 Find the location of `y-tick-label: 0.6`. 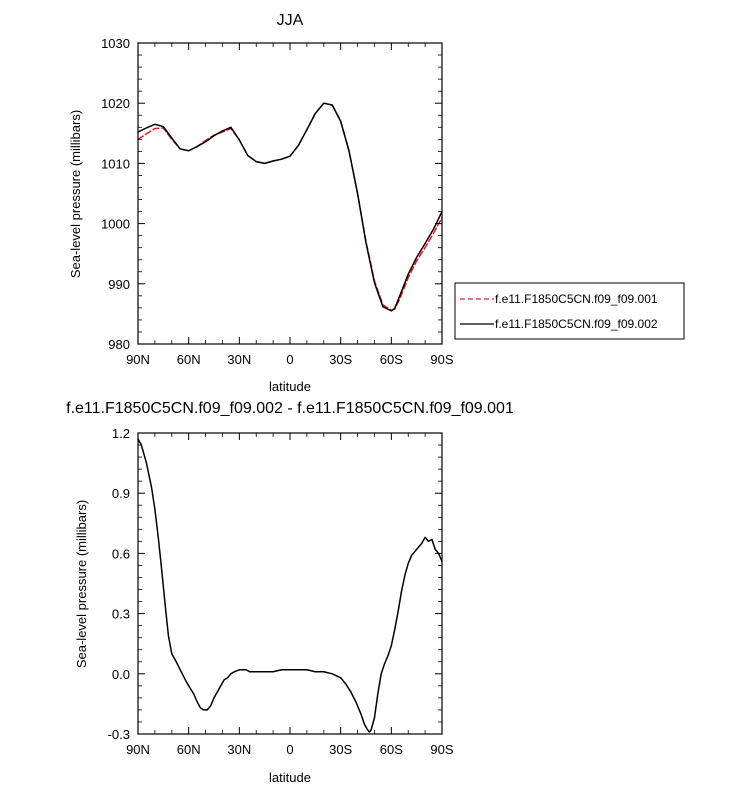

y-tick-label: 0.6 is located at coordinates (121, 553).